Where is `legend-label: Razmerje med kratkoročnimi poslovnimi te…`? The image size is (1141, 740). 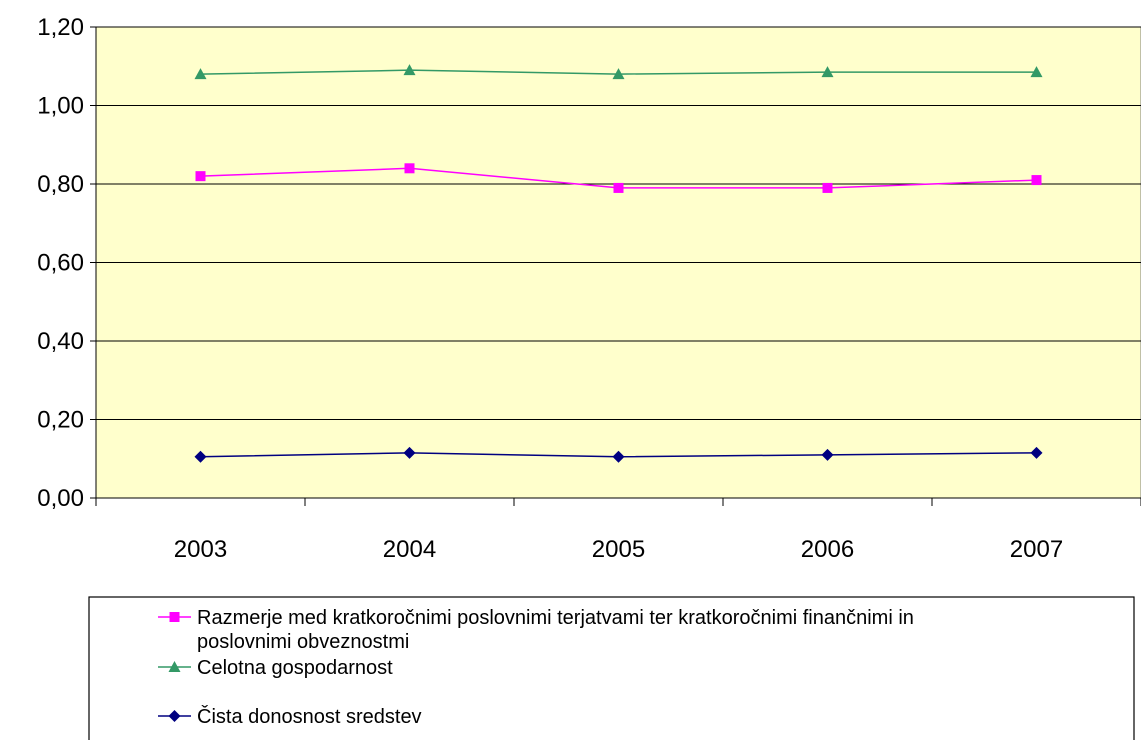 legend-label: Razmerje med kratkoročnimi poslovnimi te… is located at coordinates (555, 618).